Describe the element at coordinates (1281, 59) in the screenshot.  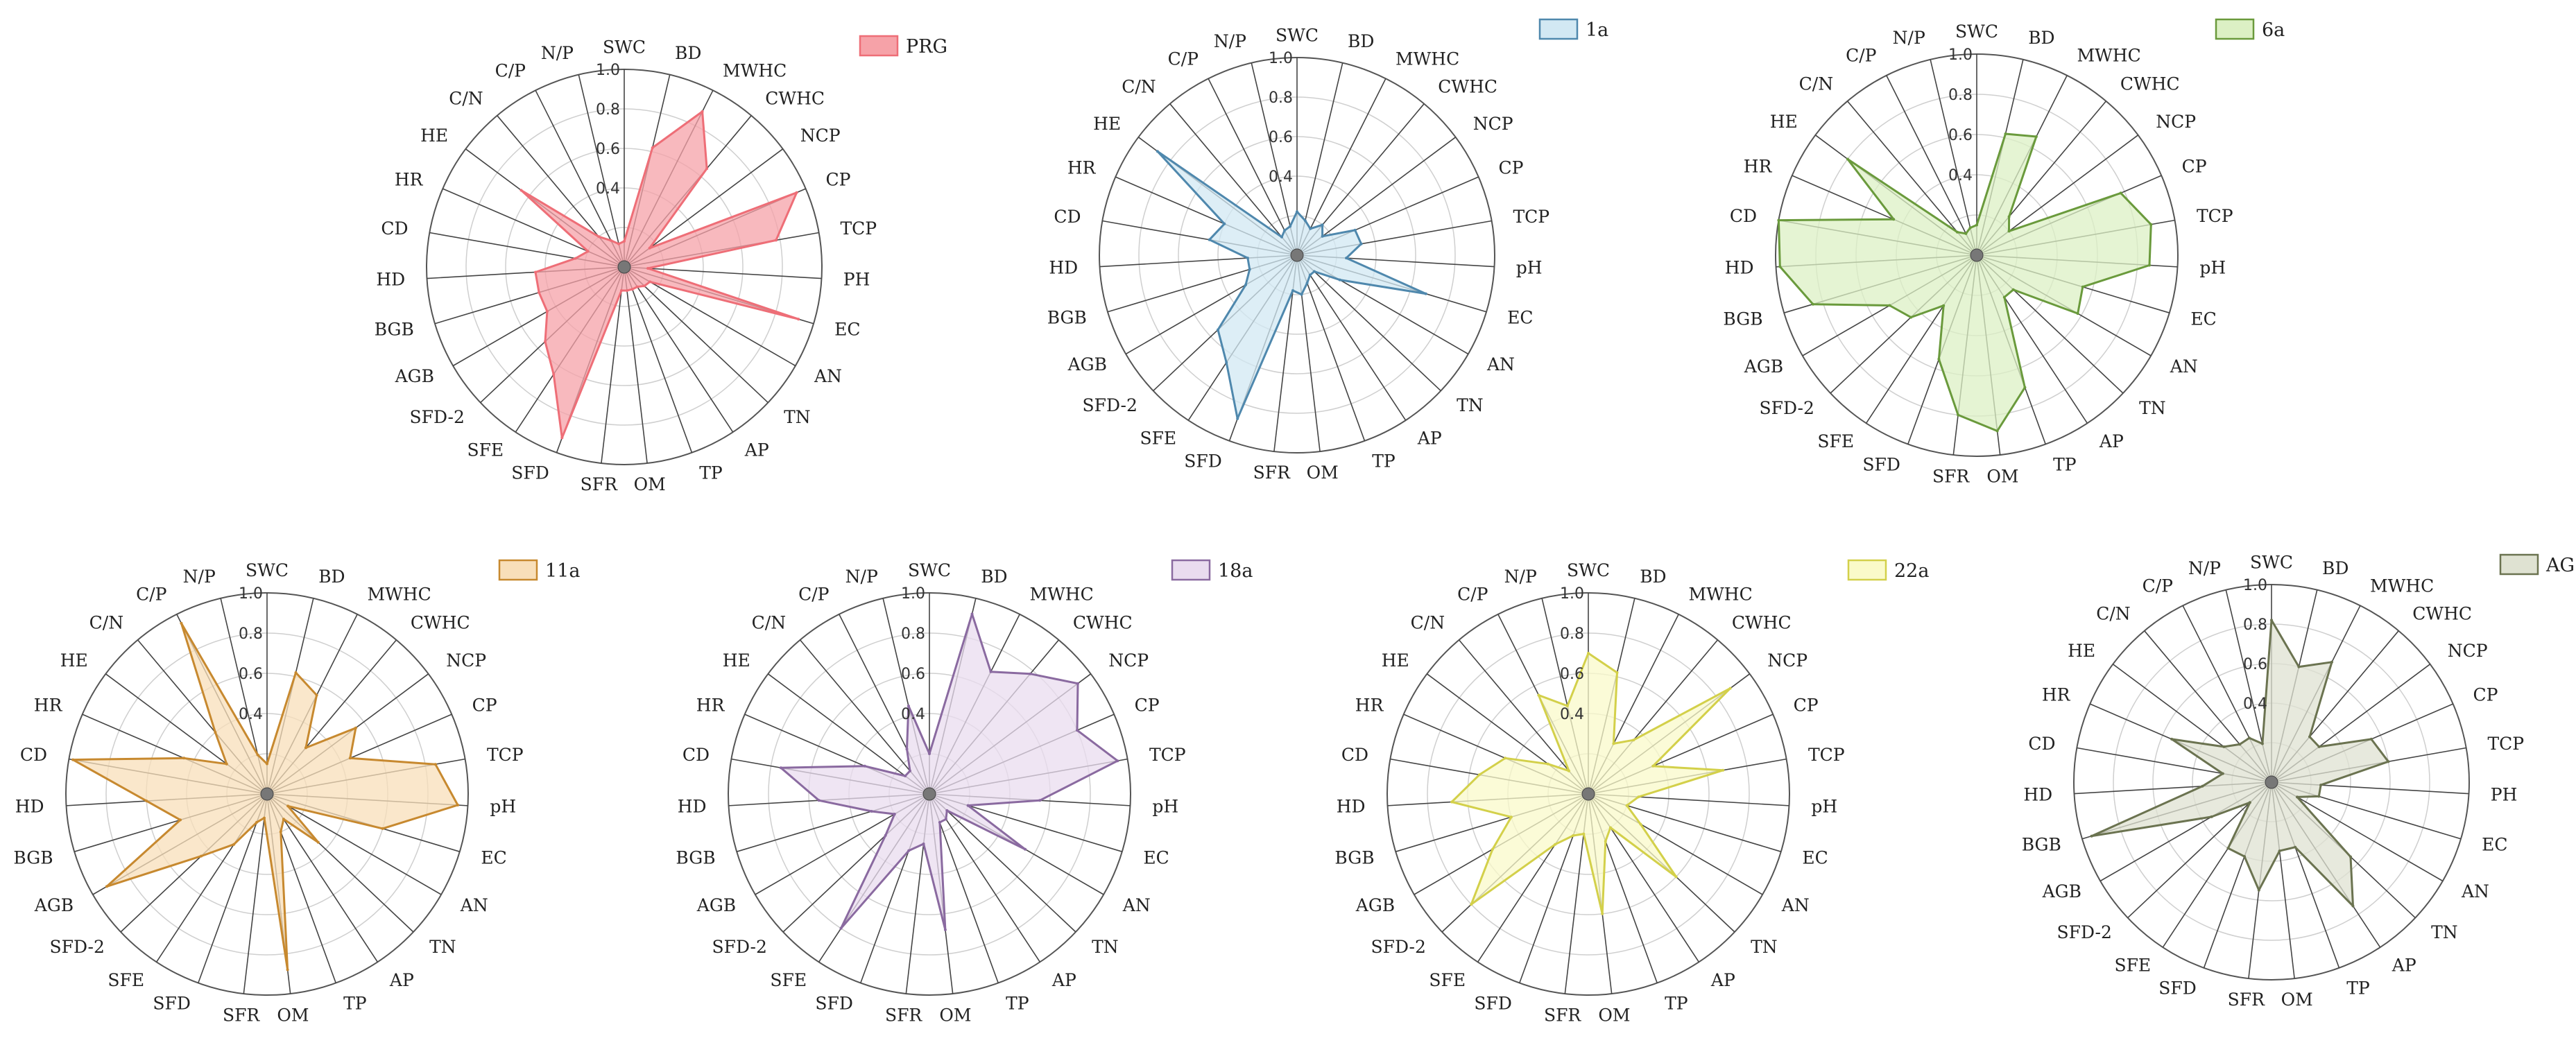
I see `radial-tick-label: 1.0` at that location.